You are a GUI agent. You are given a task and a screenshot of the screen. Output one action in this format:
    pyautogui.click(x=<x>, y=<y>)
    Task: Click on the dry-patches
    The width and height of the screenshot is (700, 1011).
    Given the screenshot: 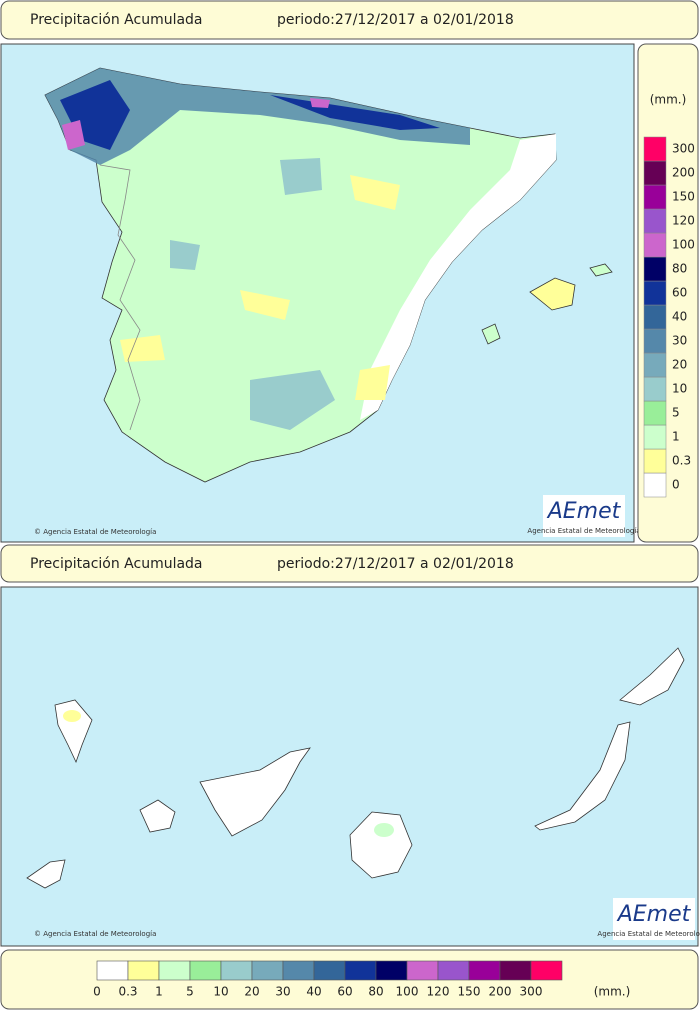 What is the action you would take?
    pyautogui.click(x=260, y=287)
    